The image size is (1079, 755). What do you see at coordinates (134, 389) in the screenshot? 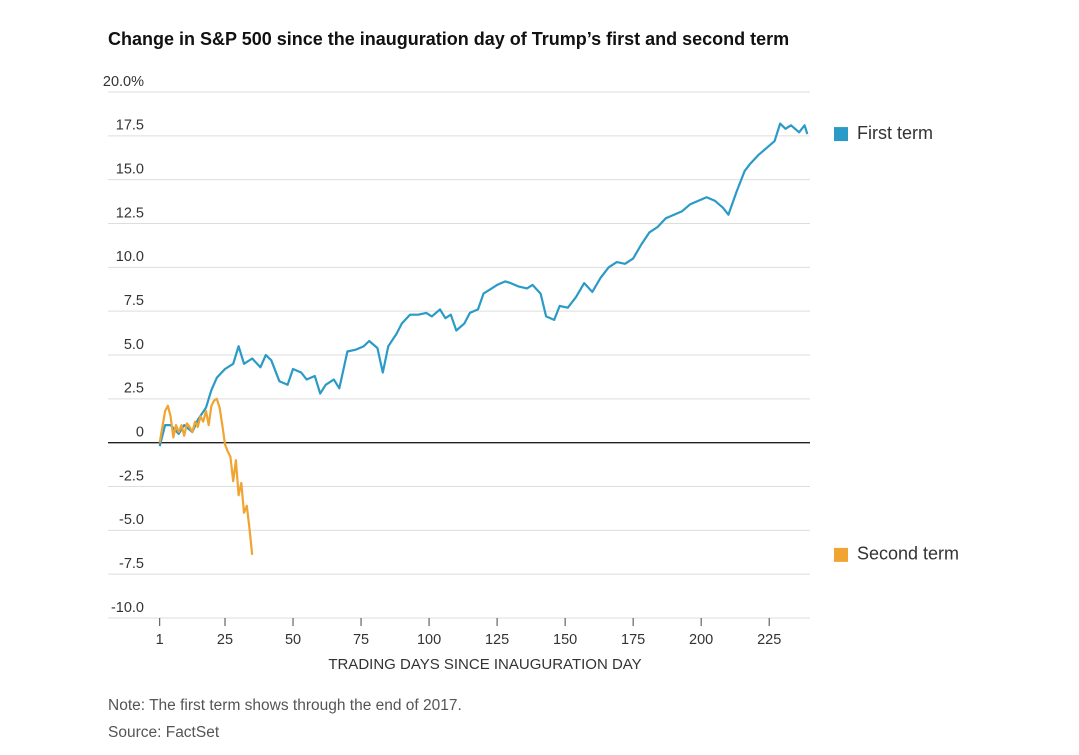
I see `y-tick-label: 2.5` at bounding box center [134, 389].